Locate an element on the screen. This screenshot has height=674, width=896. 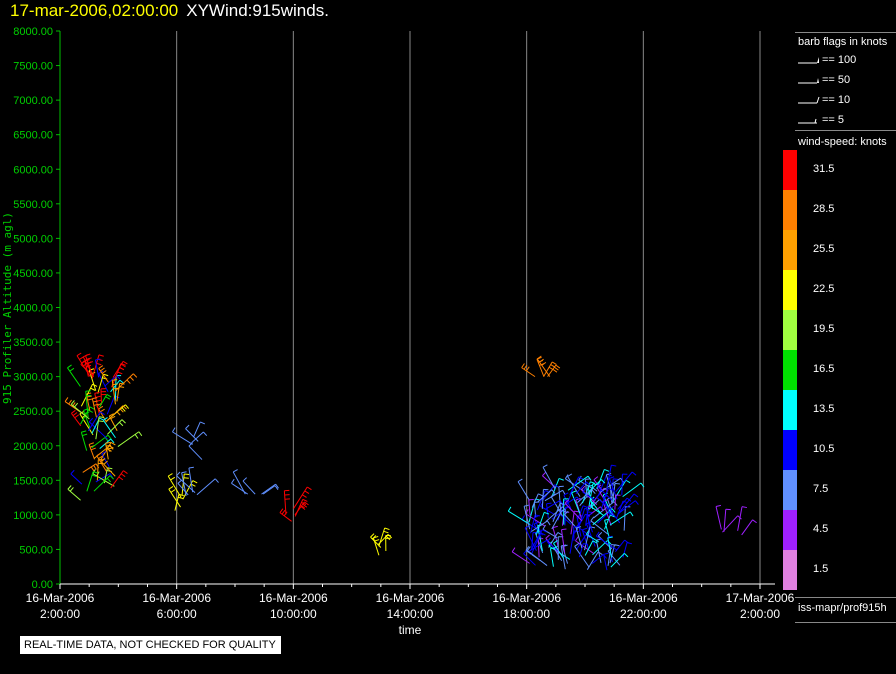
y-tick-label: 7000.00 is located at coordinates (33, 101).